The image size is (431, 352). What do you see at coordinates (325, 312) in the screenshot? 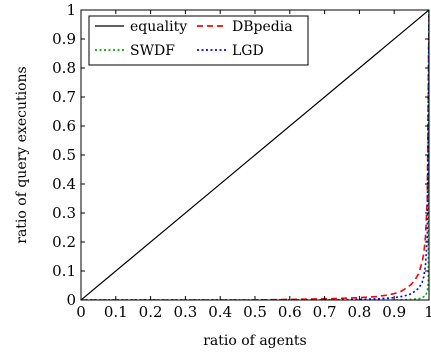
I see `x-tick-label: 0.7` at bounding box center [325, 312].